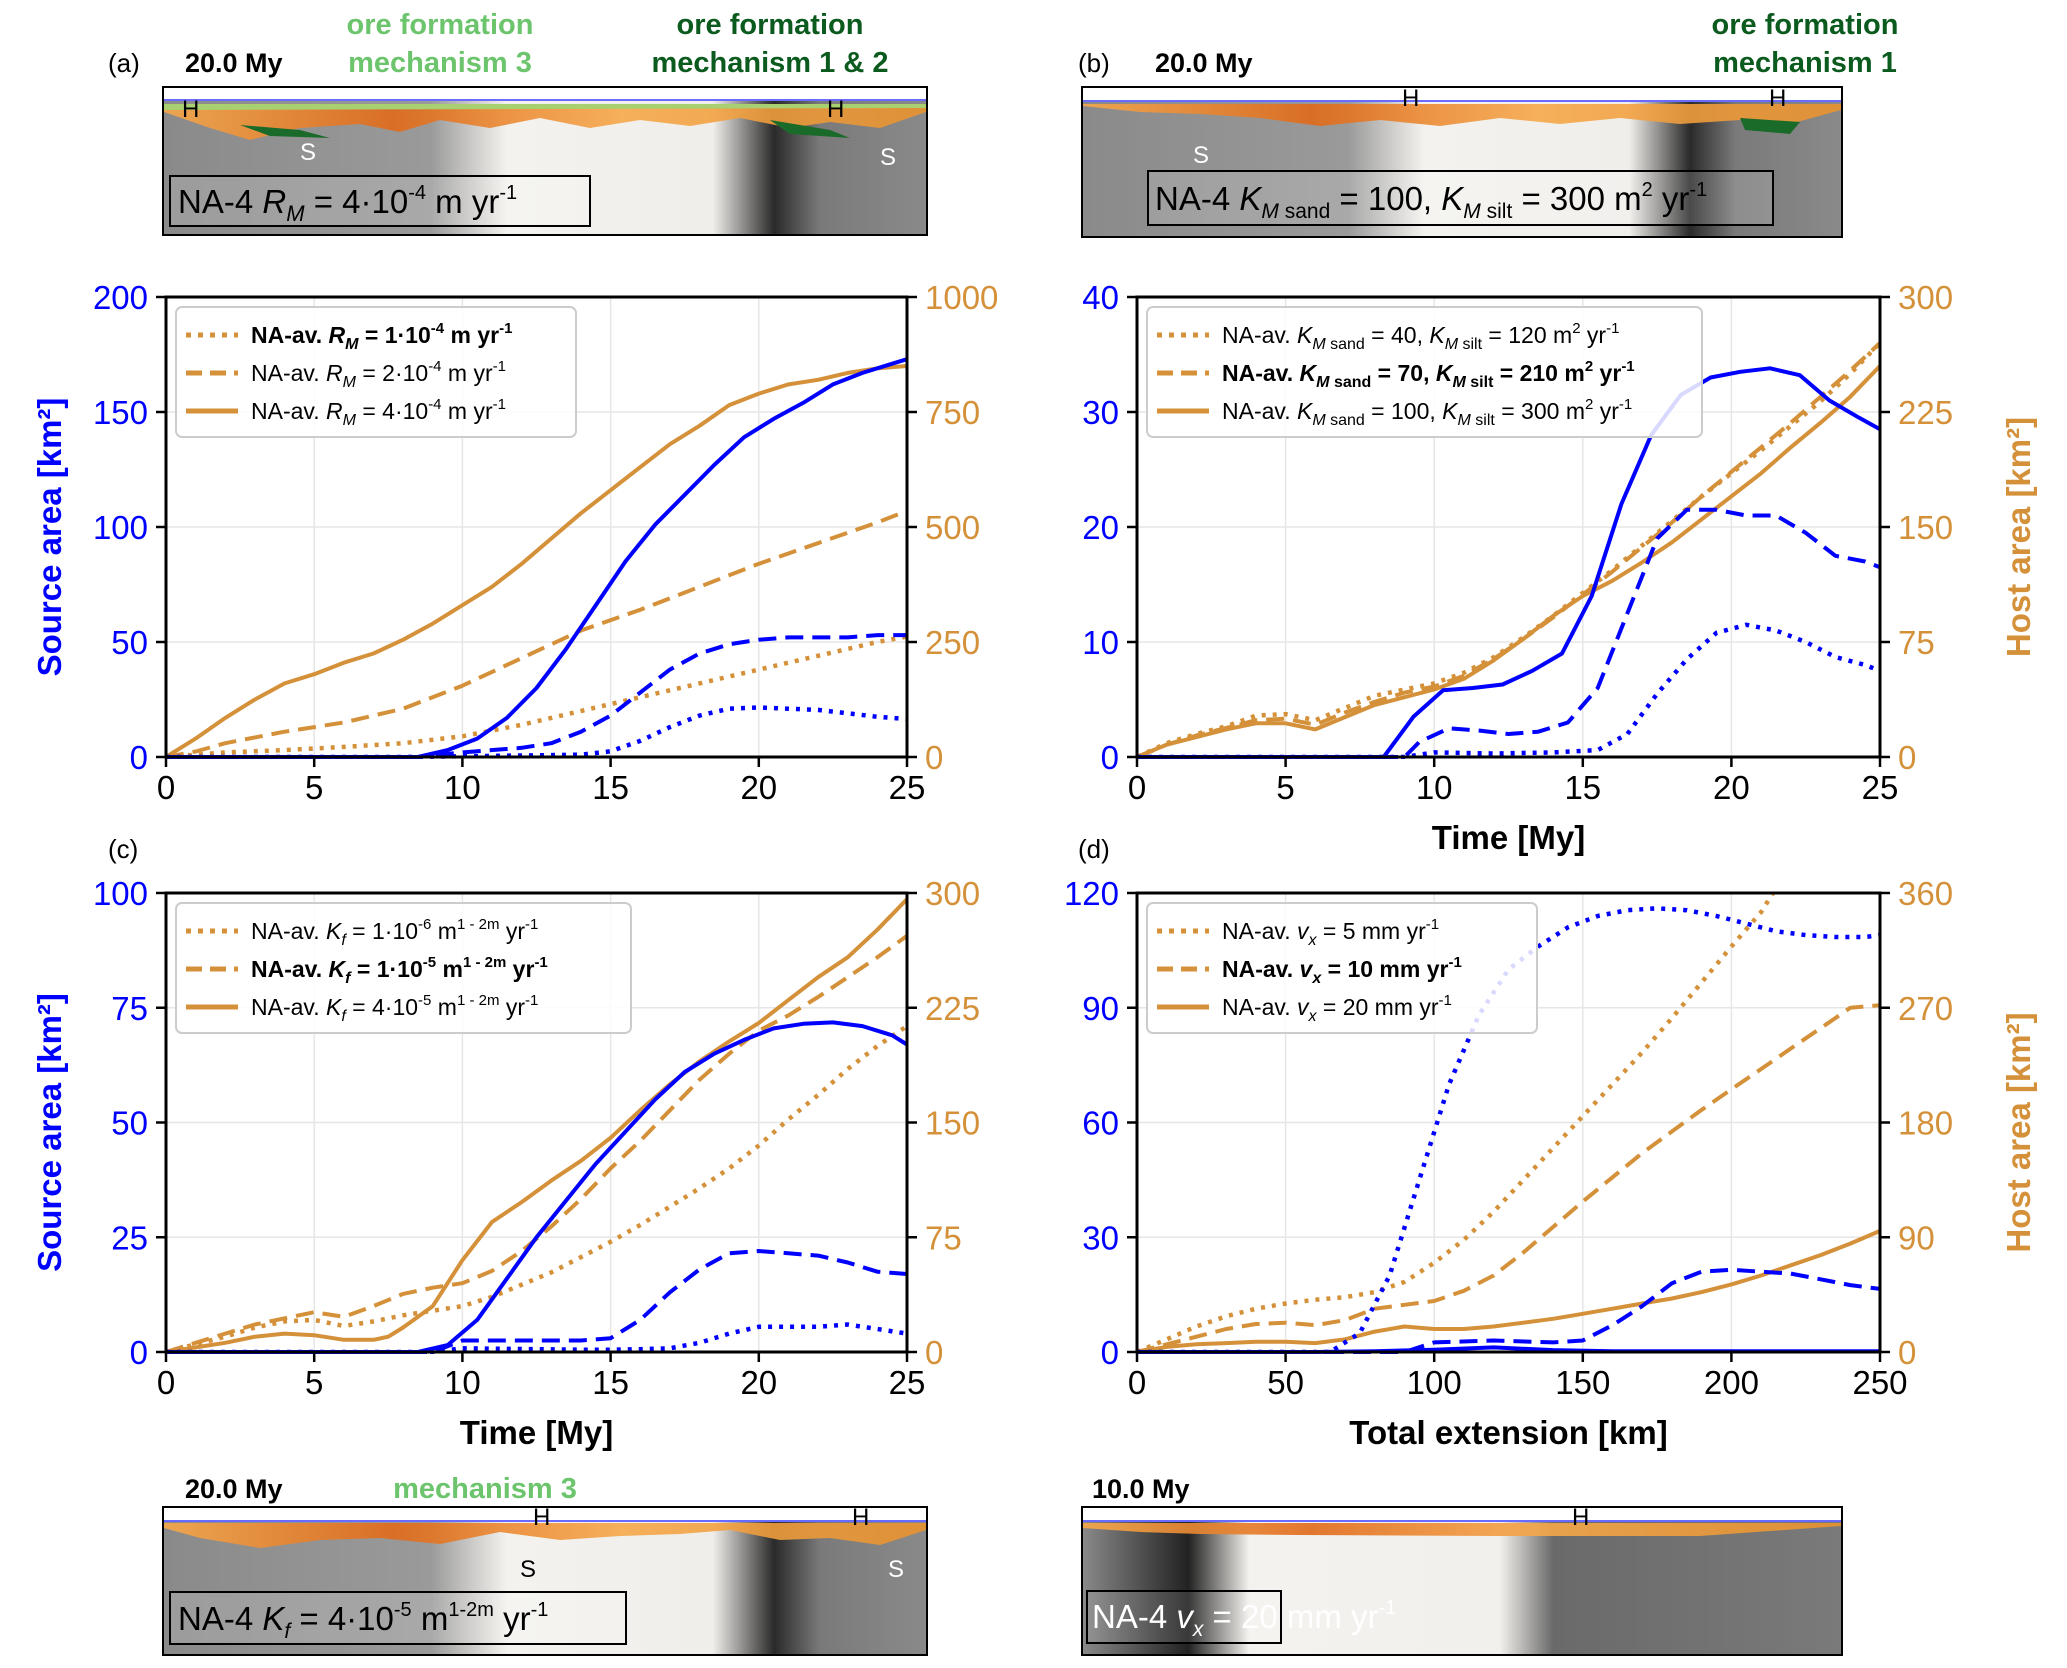  I want to click on mechanism-label-left-line1: ore formation, so click(440, 25).